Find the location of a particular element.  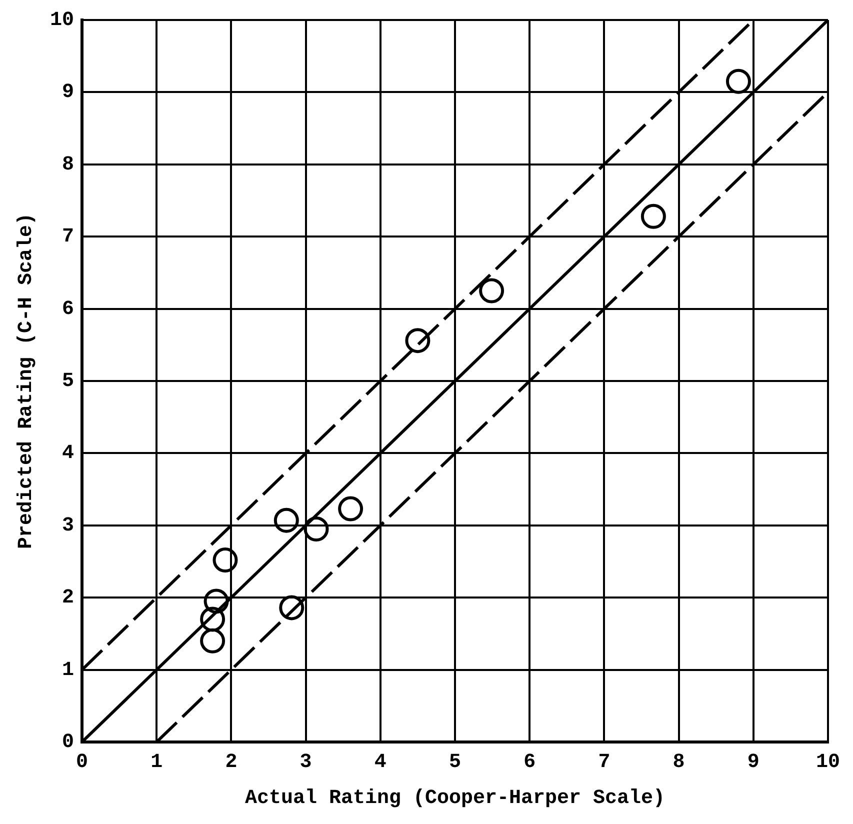

x-tick-label: 8 is located at coordinates (678, 762).